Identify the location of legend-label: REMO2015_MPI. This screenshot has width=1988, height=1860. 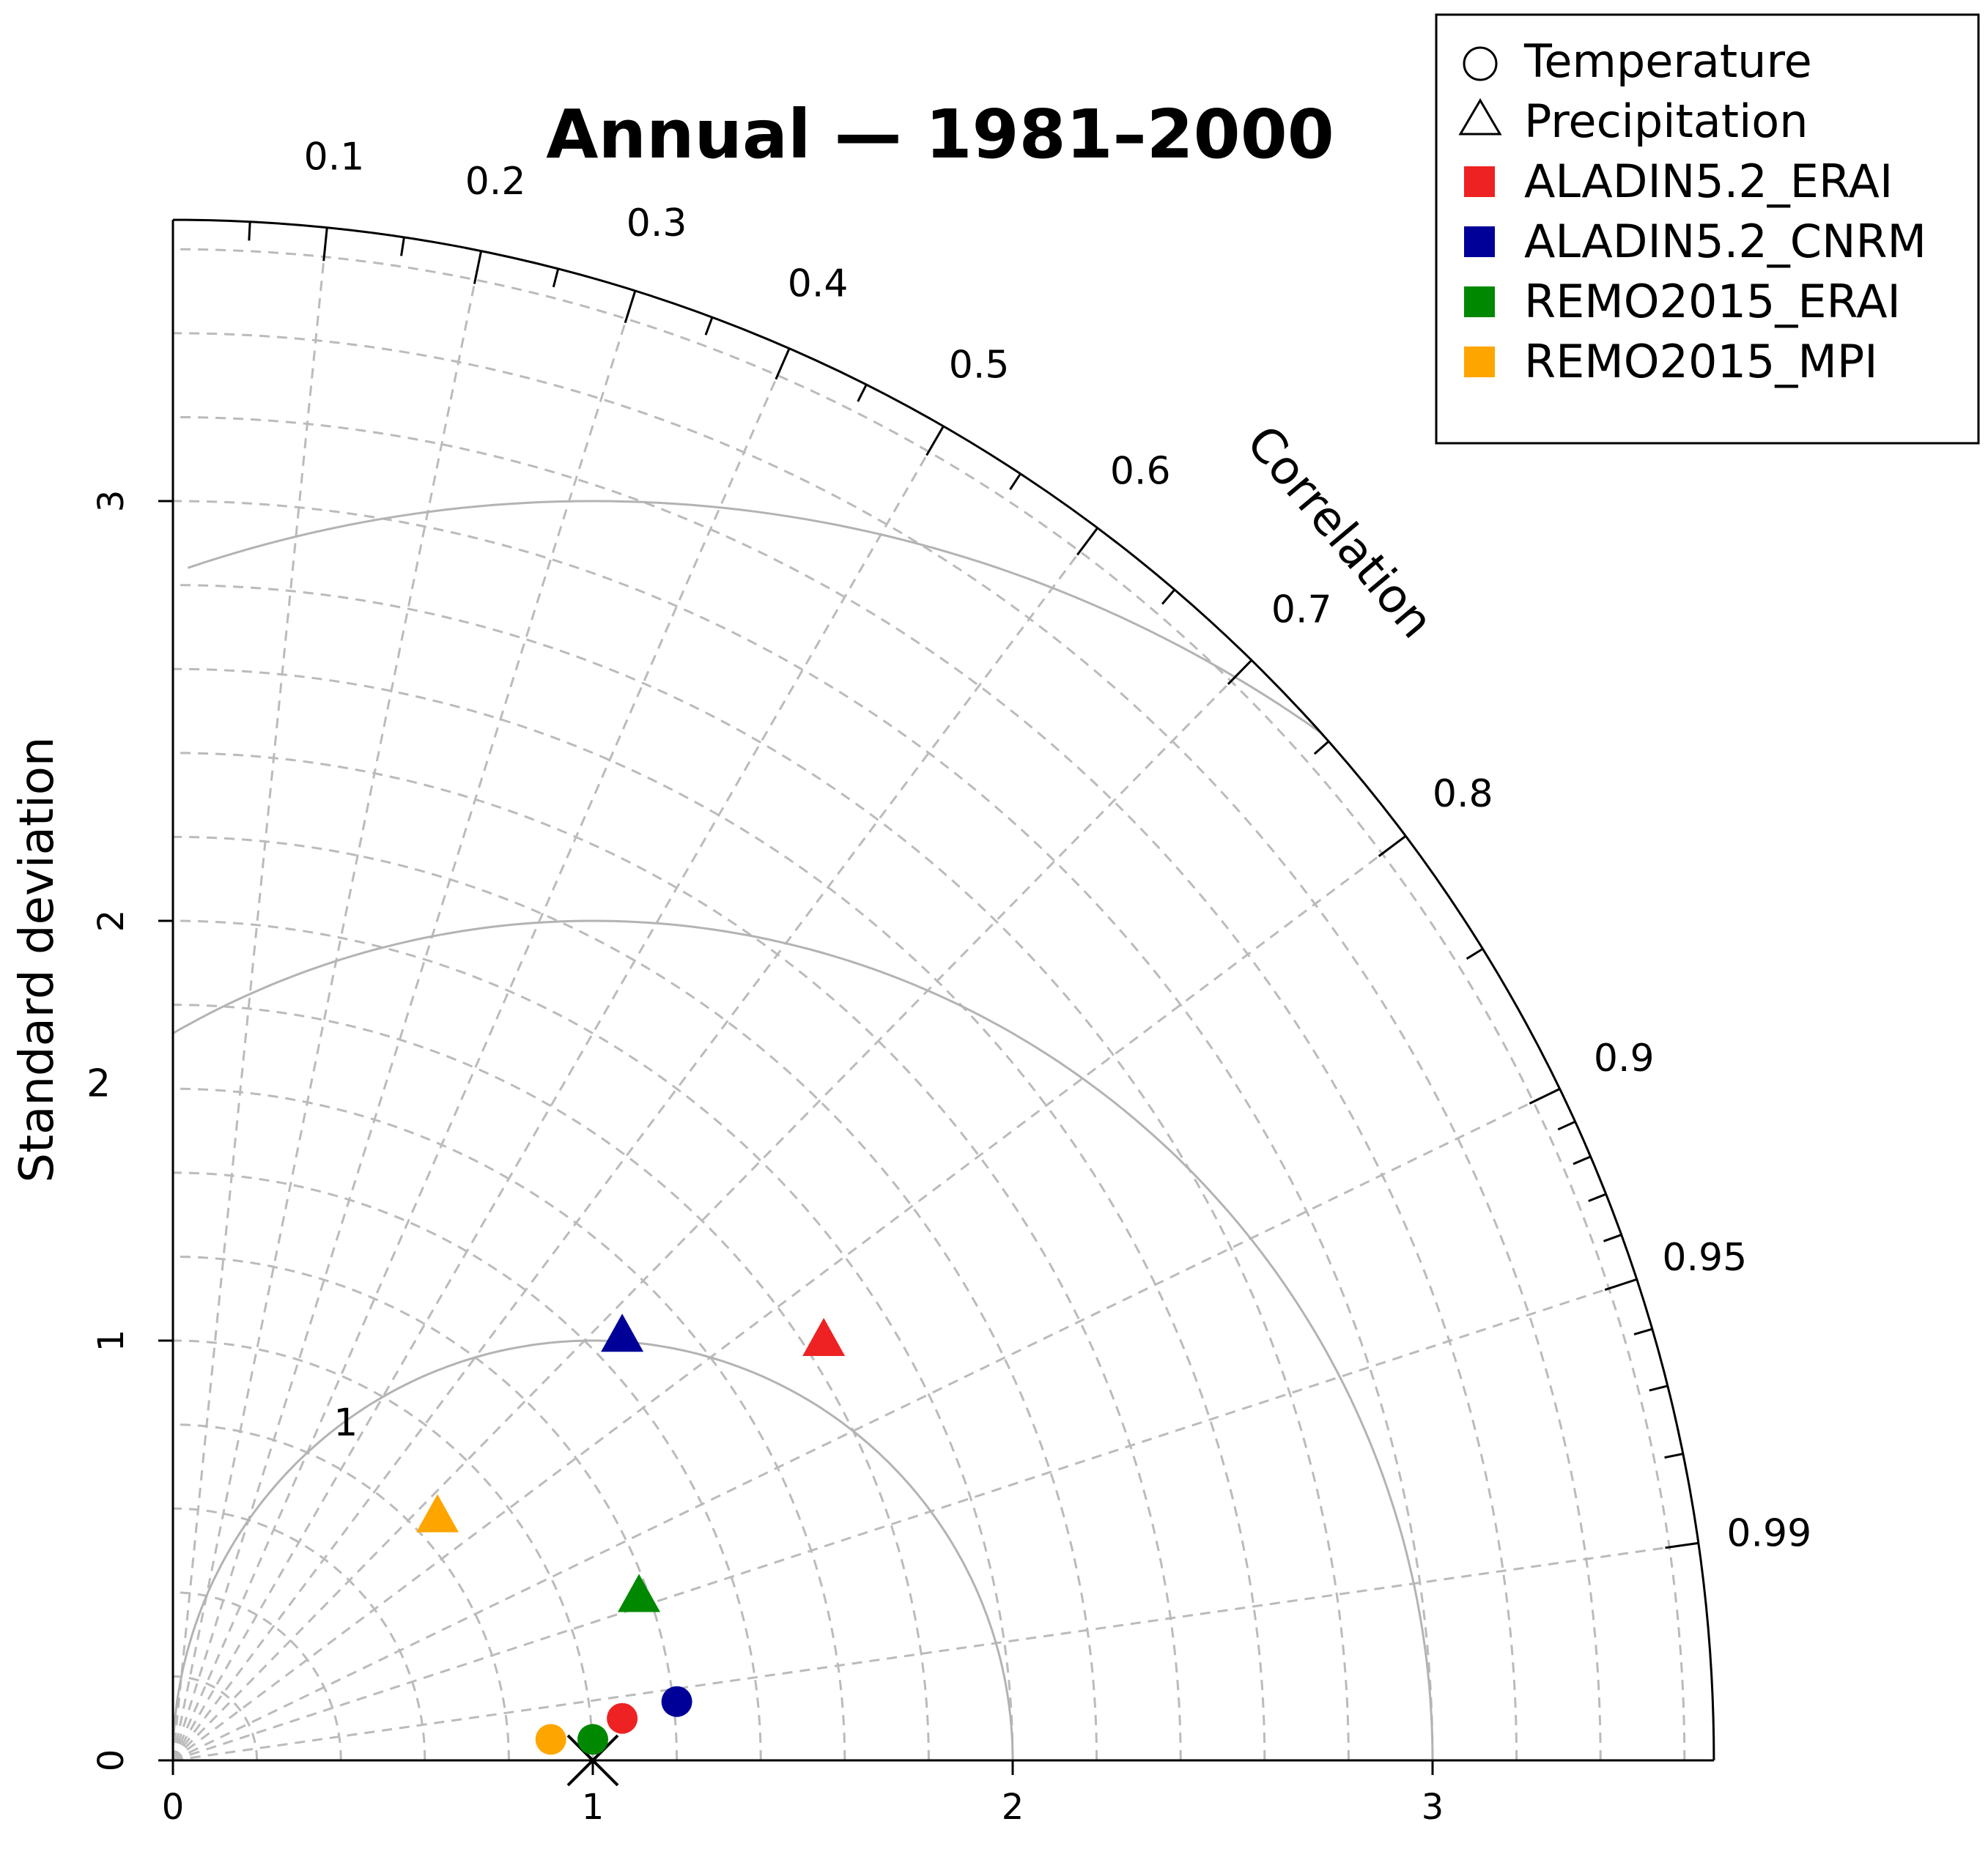
(1701, 361).